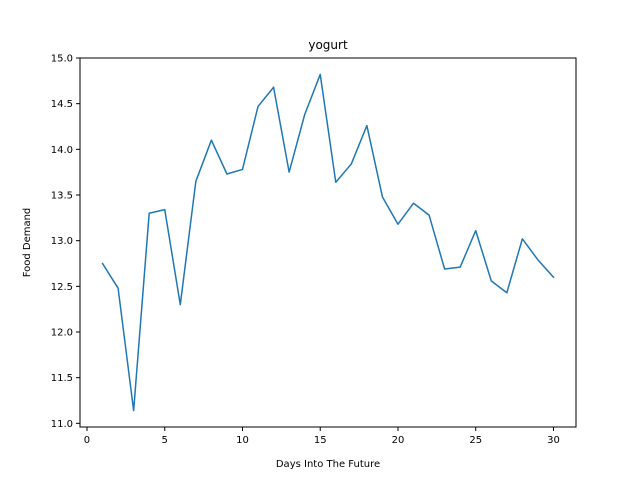  Describe the element at coordinates (328, 464) in the screenshot. I see `x-axis-label: Days Into The Future` at that location.